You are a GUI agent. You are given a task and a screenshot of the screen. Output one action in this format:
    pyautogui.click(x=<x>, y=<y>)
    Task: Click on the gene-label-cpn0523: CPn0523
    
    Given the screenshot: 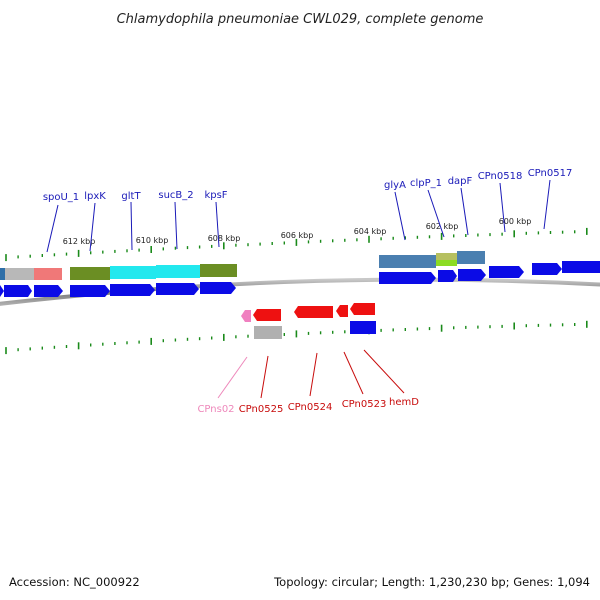 What is the action you would take?
    pyautogui.click(x=364, y=404)
    